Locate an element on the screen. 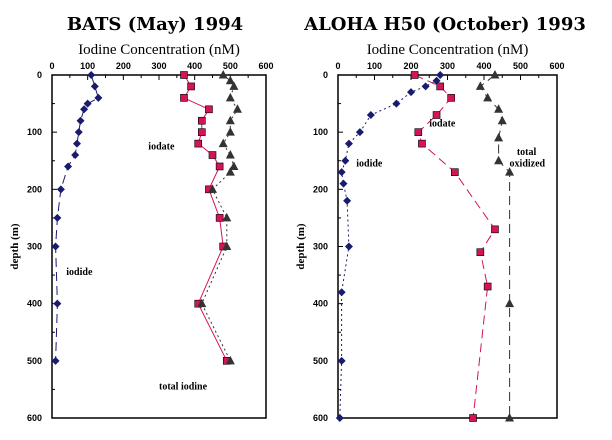 Image resolution: width=612 pixels, height=440 pixels. annotation-label: total is located at coordinates (527, 152).